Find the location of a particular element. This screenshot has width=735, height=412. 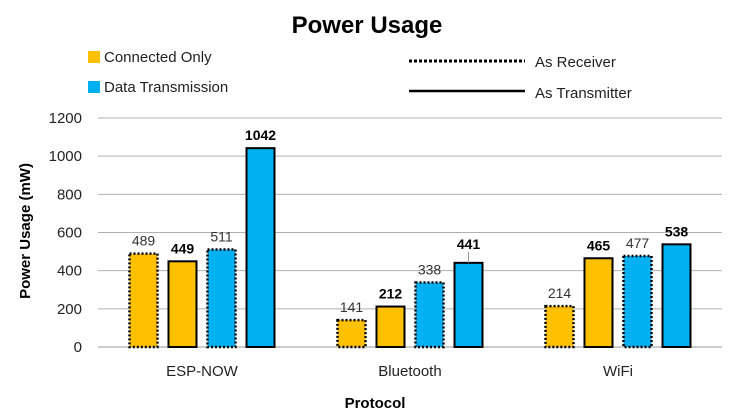

legend-label-as-transmitter: As Transmitter is located at coordinates (583, 93).